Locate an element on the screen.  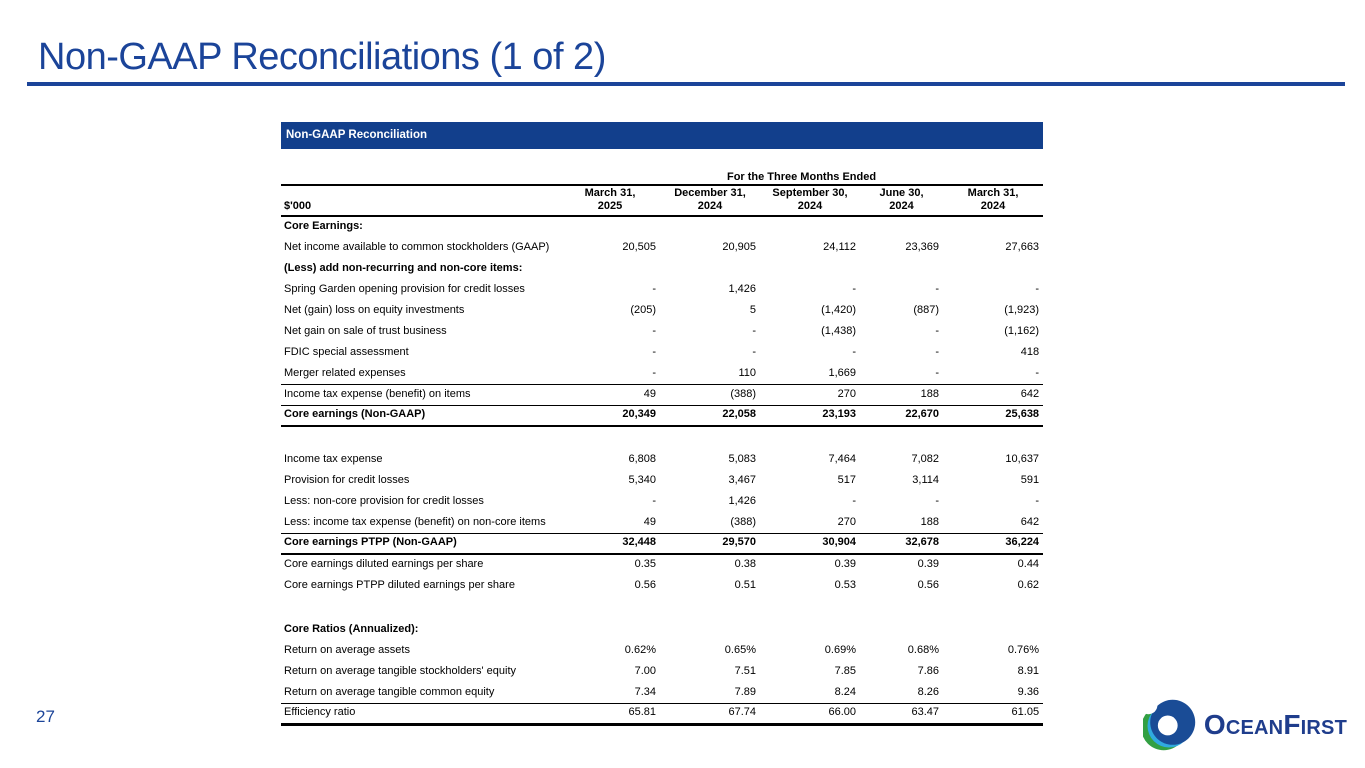
row-label: Return on average assets is located at coordinates (347, 650).